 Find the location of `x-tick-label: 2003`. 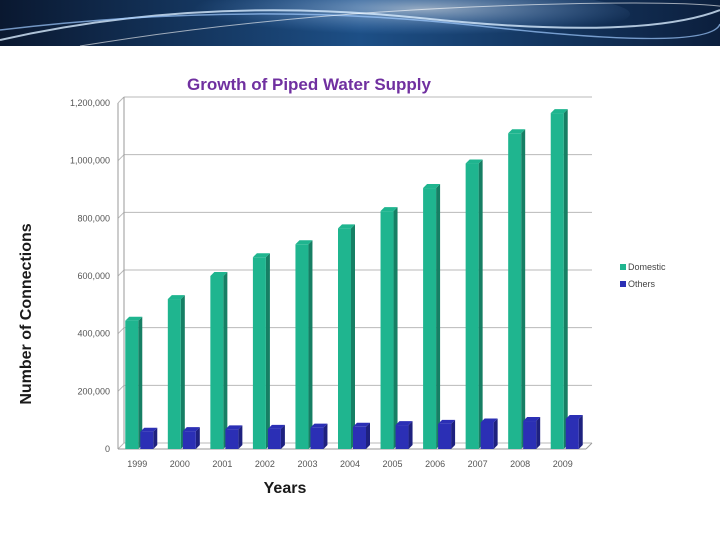

x-tick-label: 2003 is located at coordinates (307, 464).